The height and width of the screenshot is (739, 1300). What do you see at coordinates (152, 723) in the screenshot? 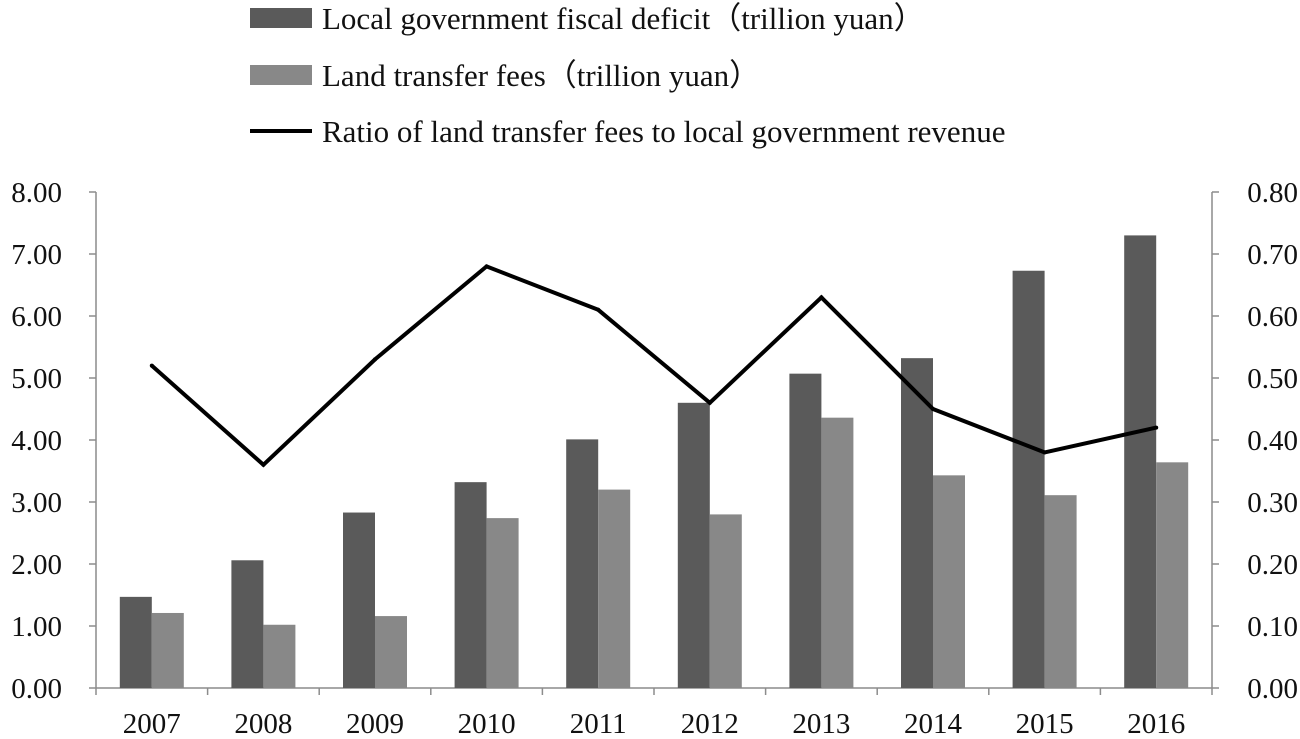
I see `x-tick-label: 2007` at bounding box center [152, 723].